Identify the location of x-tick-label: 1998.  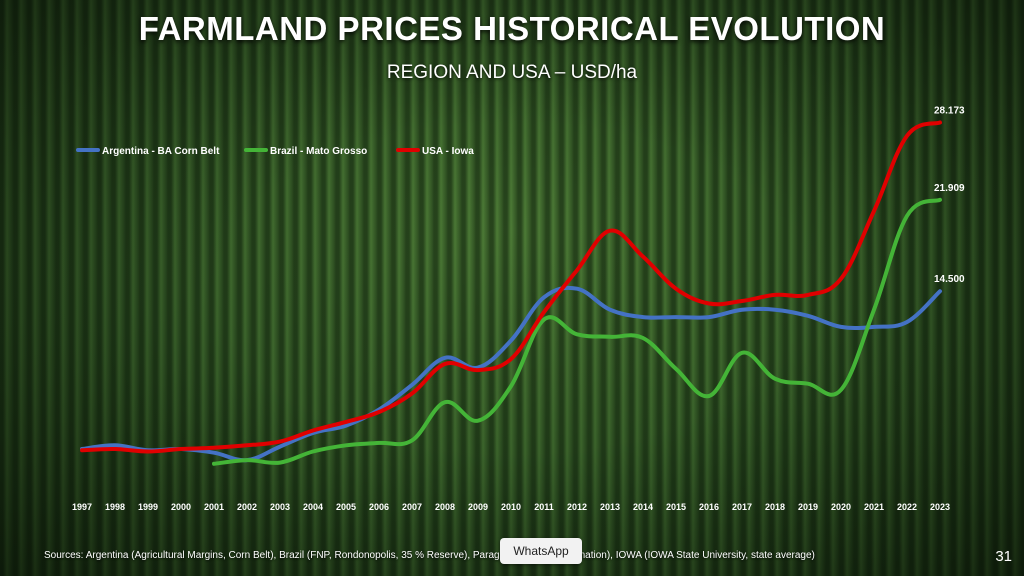
(115, 507).